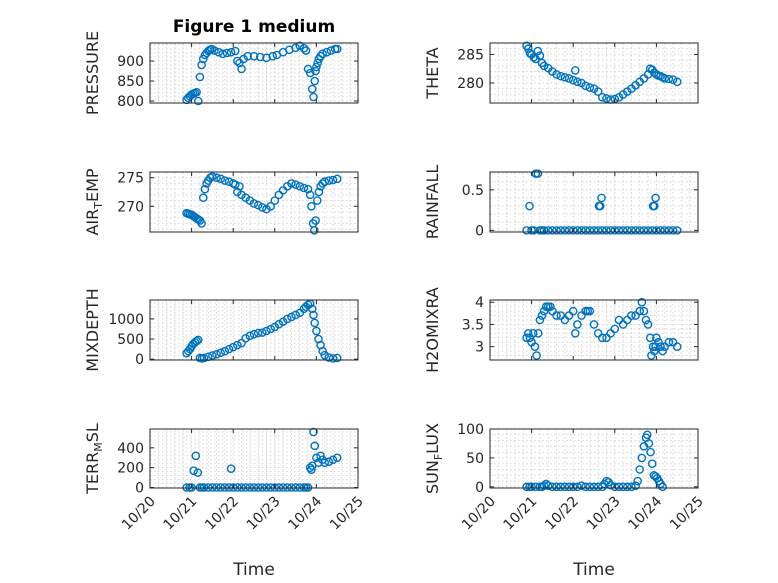  What do you see at coordinates (130, 102) in the screenshot?
I see `y-tick-label: 800` at bounding box center [130, 102].